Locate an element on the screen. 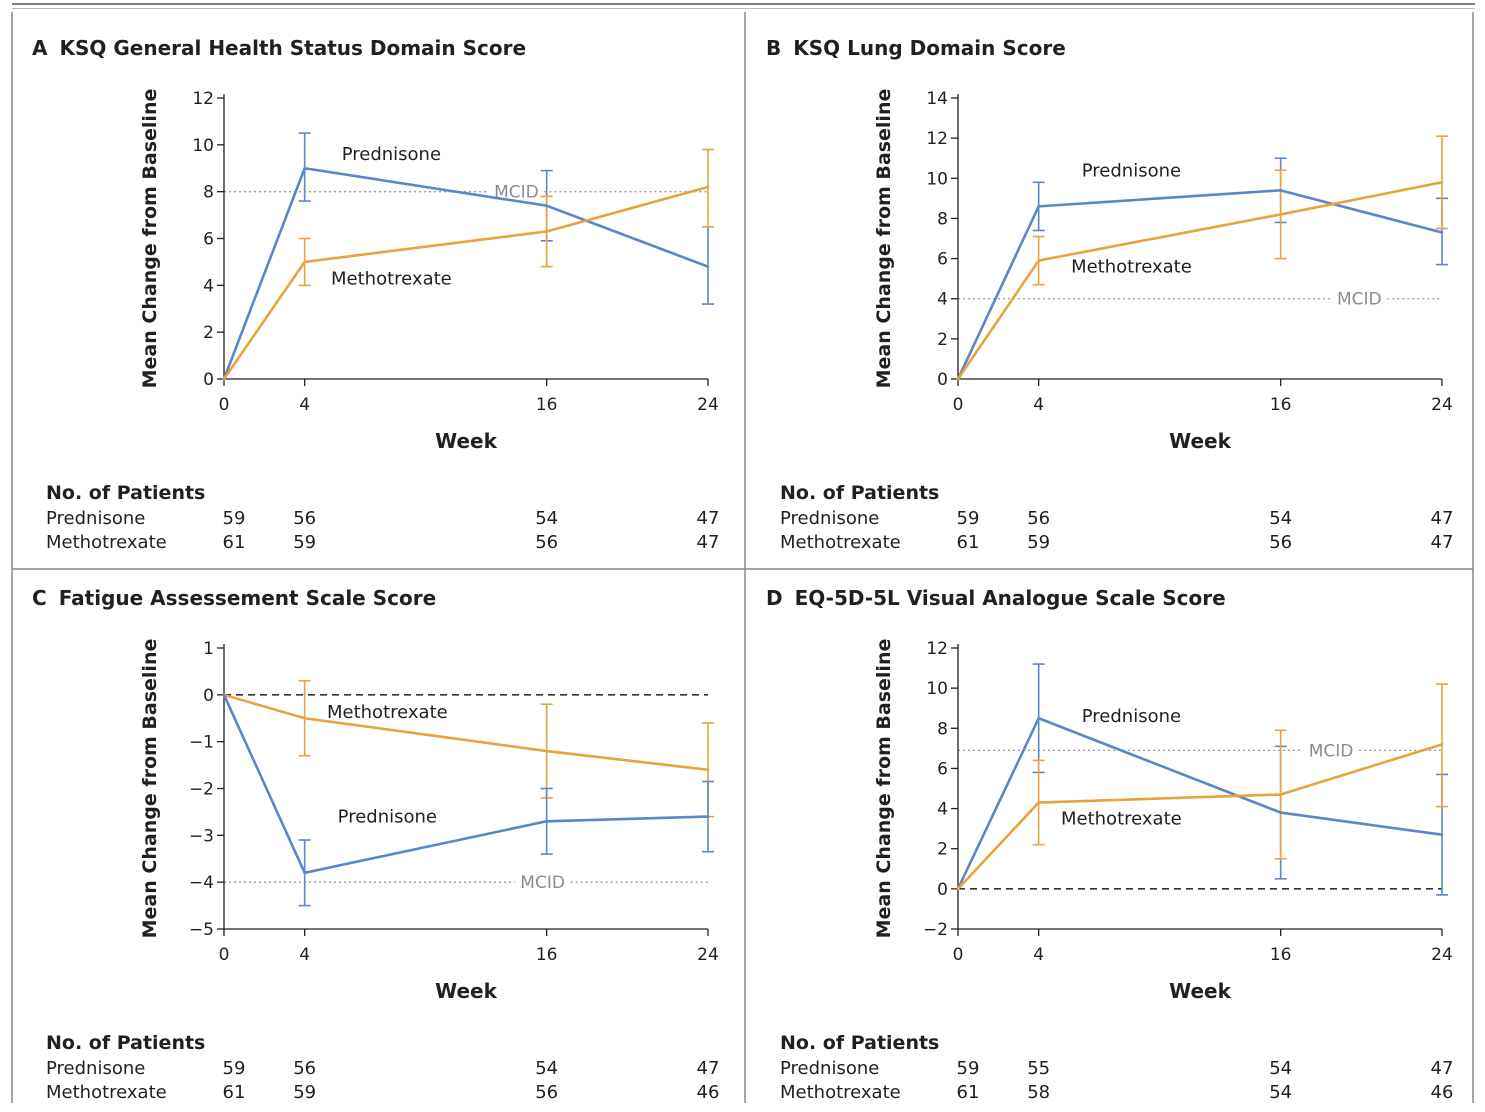 This screenshot has width=1485, height=1112. y-tick-label: 4 is located at coordinates (208, 286).